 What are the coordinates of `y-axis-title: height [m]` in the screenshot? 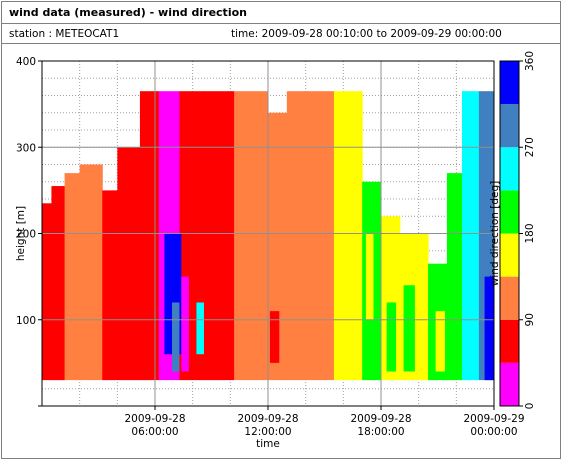 It's located at (21, 233).